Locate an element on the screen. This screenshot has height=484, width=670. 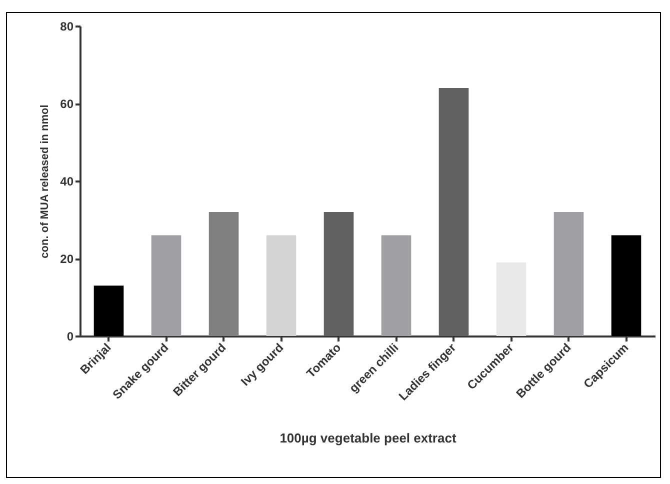
y-tick-label: 20 is located at coordinates (67, 259).